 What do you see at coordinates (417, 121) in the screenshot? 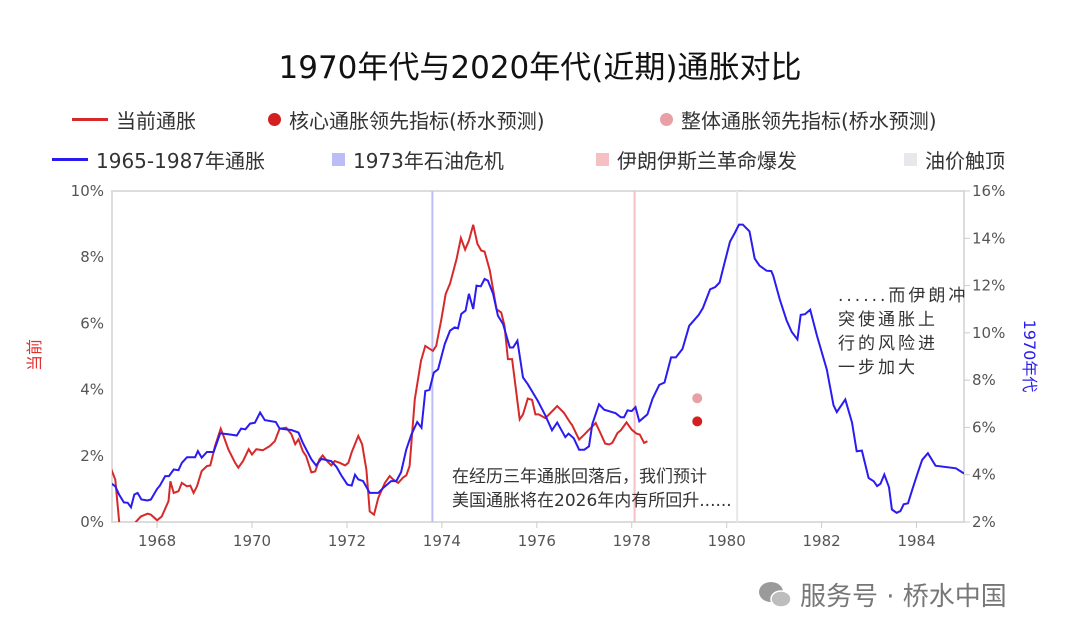
I see `legend-label: 核心通胀领先指标(桥水预测)` at bounding box center [417, 121].